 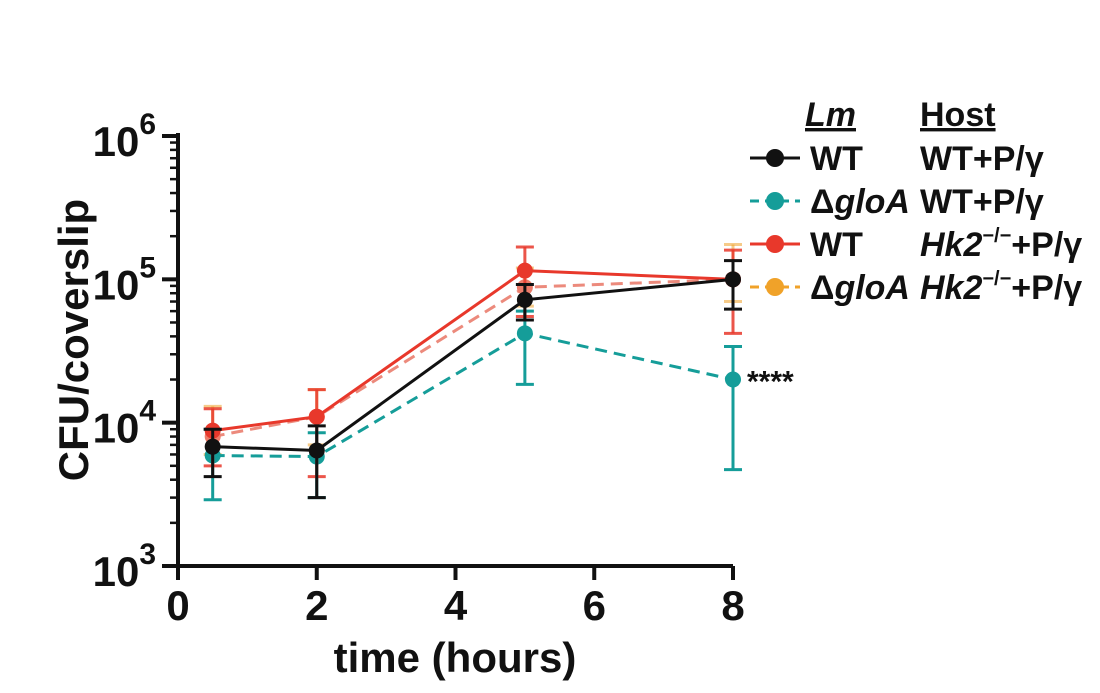 I want to click on y-tick-label: 10⁵, so click(x=124, y=279).